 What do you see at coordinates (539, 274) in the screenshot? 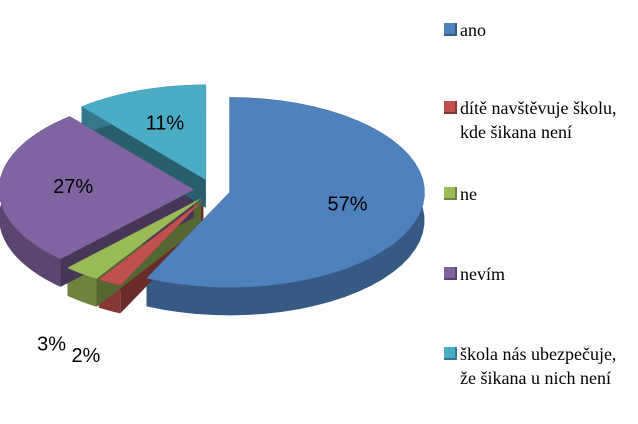
I see `legend-item: nevím` at bounding box center [539, 274].